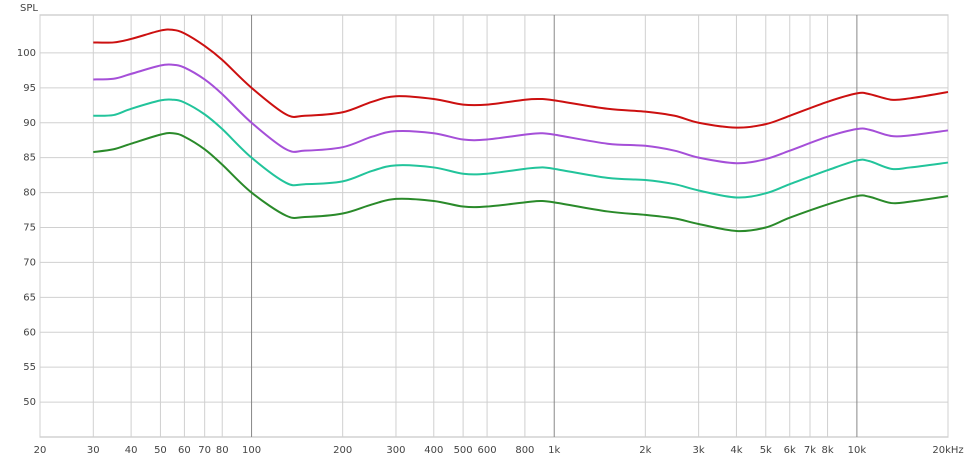  I want to click on x-tick-label: 70, so click(204, 450).